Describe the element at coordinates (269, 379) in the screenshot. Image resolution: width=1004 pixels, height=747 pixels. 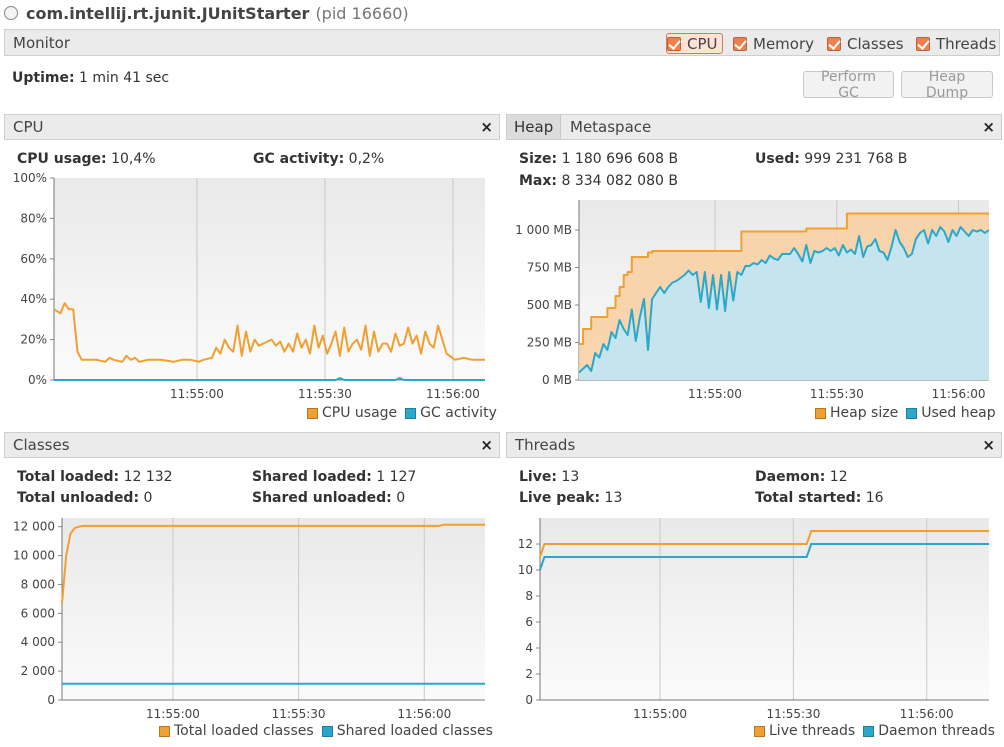
I see `gc-activity-series` at that location.